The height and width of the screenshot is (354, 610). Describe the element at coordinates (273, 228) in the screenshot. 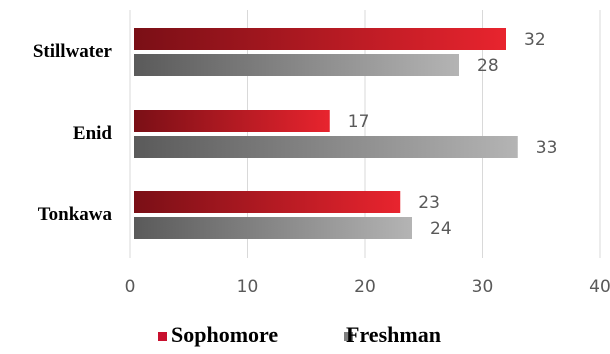

I see `bar-freshman-tonkawa` at that location.